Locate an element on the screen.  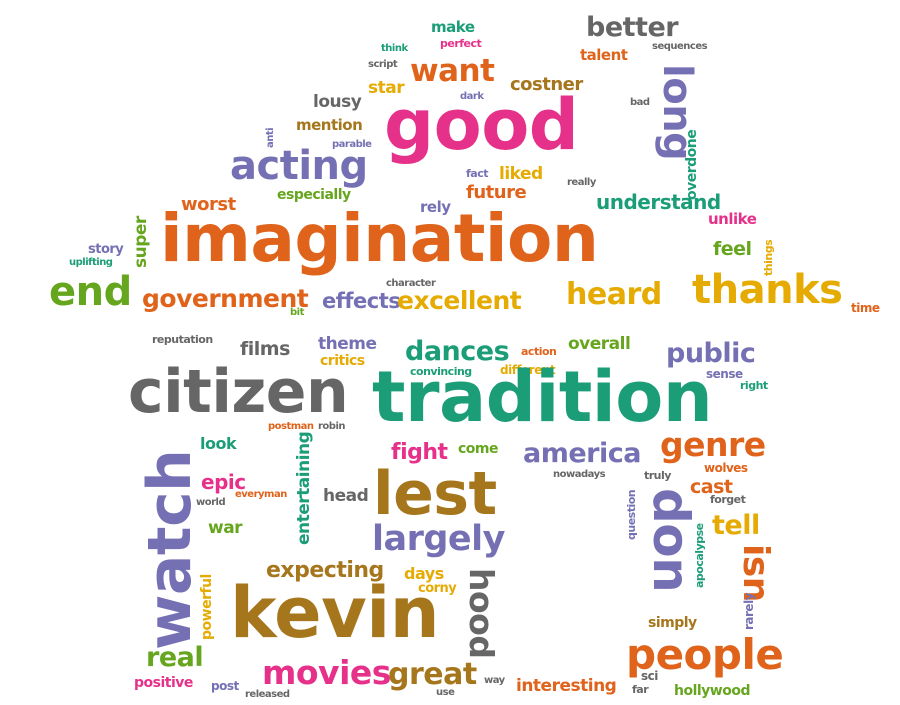
word-talent: talent is located at coordinates (604, 55).